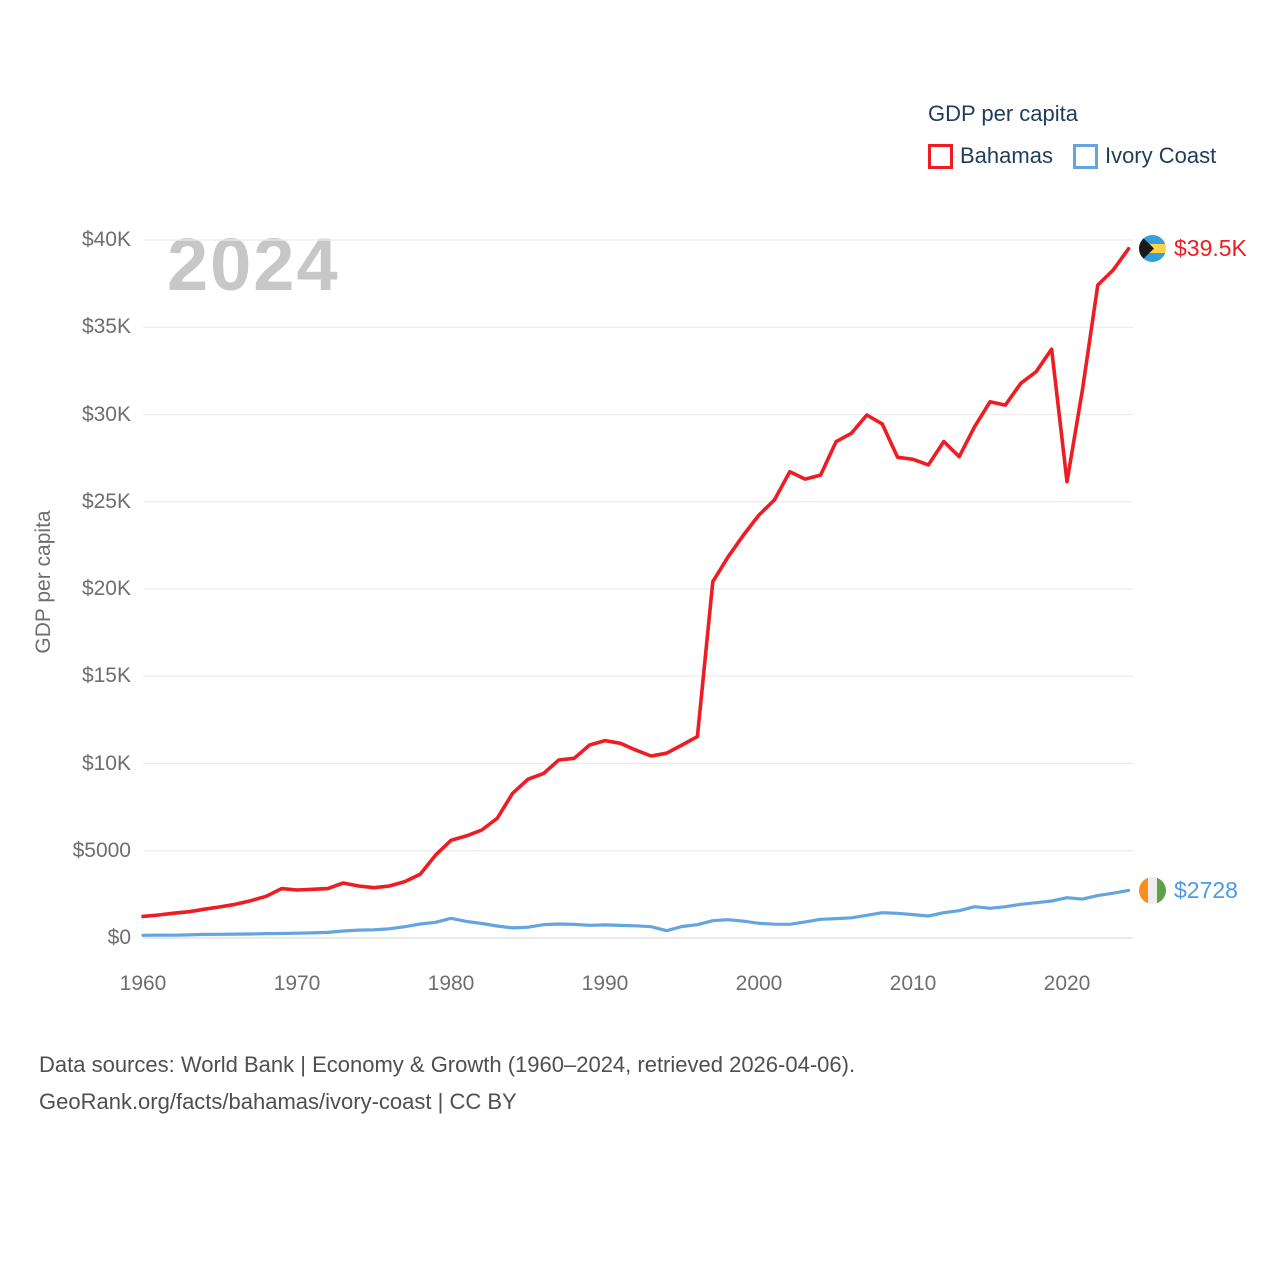 The image size is (1280, 1280). Describe the element at coordinates (106, 676) in the screenshot. I see `y-tick-label: $15K` at that location.